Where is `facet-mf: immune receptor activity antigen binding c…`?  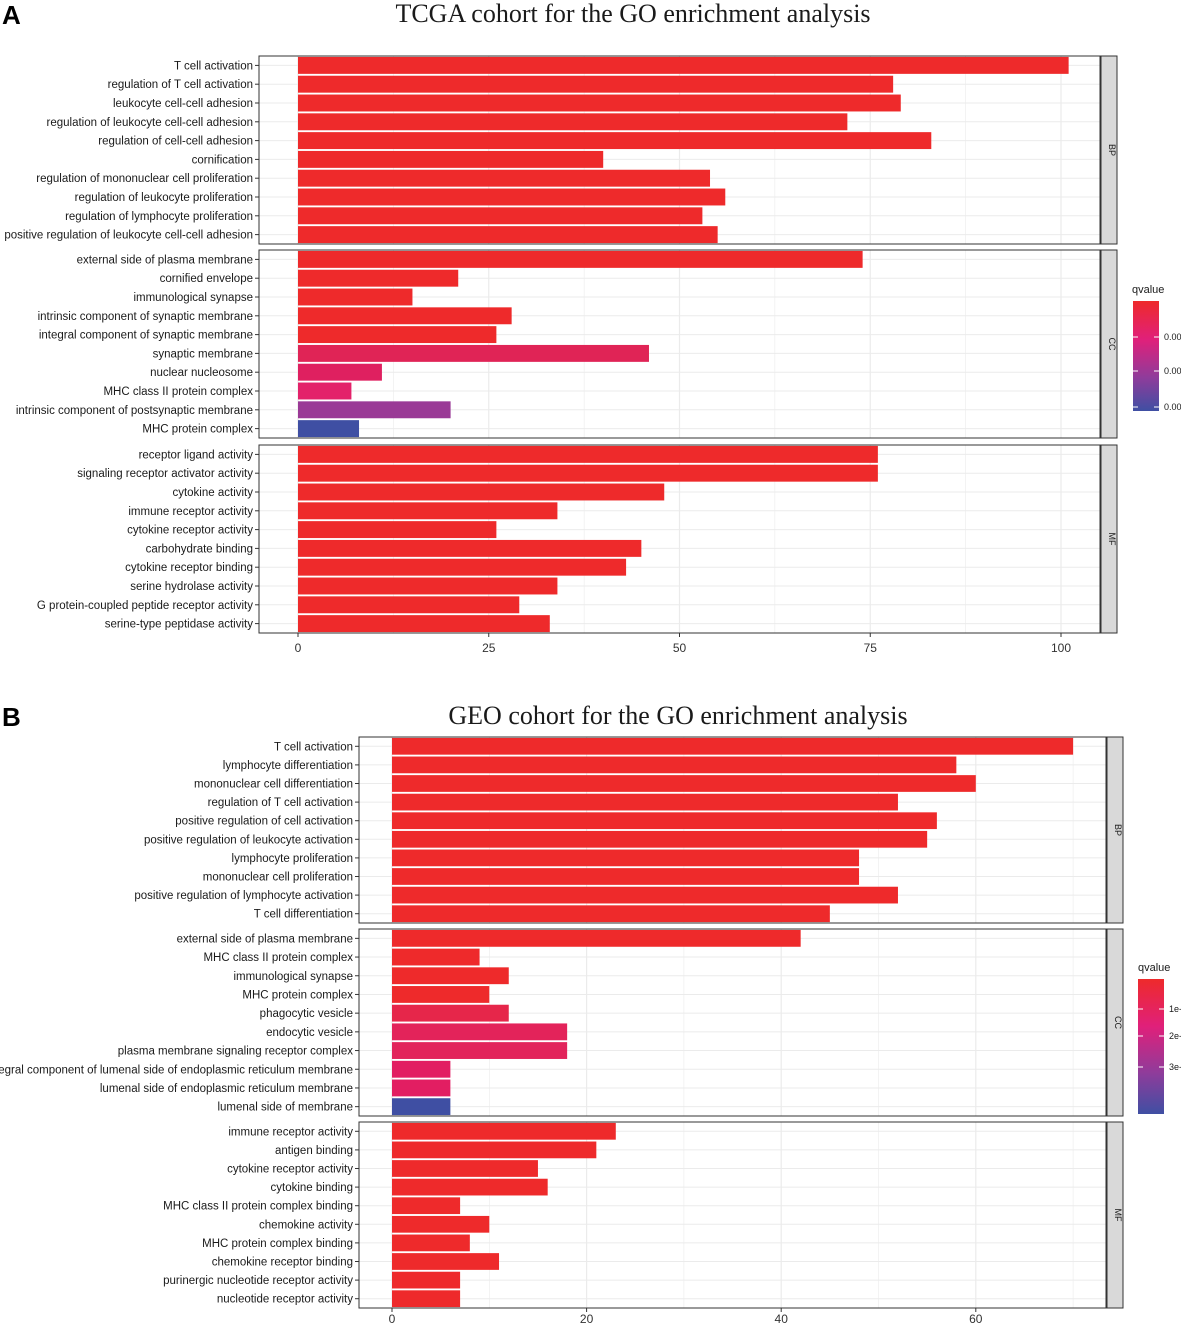 facet-mf: immune receptor activity antigen binding c… is located at coordinates (643, 1215).